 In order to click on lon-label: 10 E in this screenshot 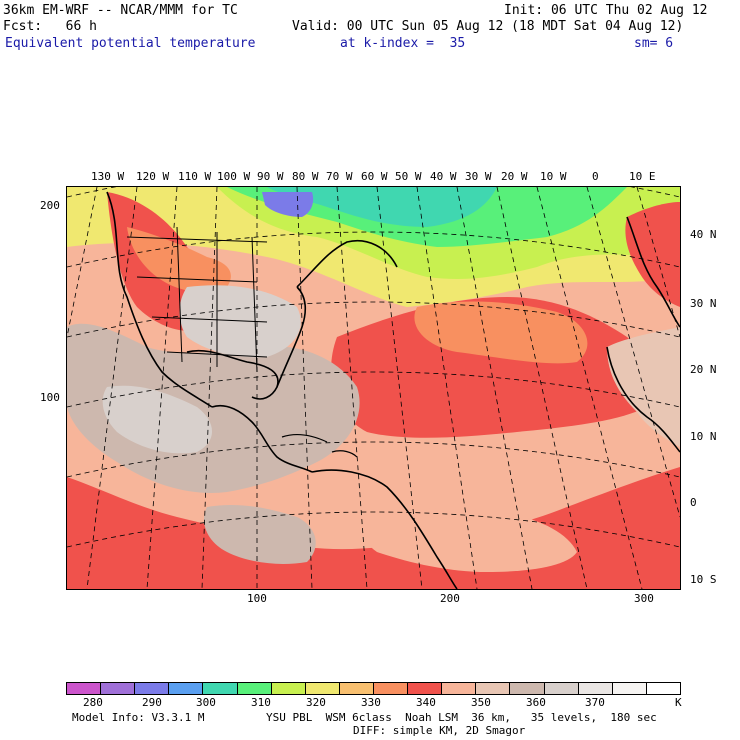, I will do `click(642, 176)`.